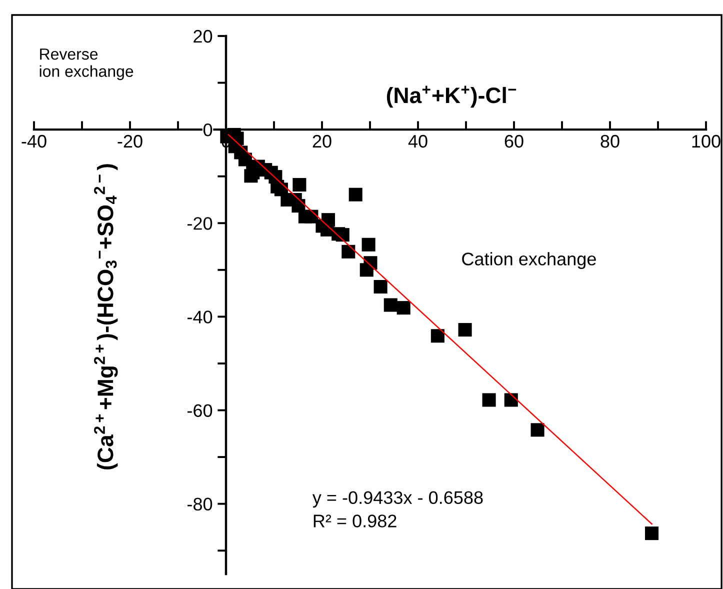  Describe the element at coordinates (610, 141) in the screenshot. I see `x-tick-label: 80` at that location.